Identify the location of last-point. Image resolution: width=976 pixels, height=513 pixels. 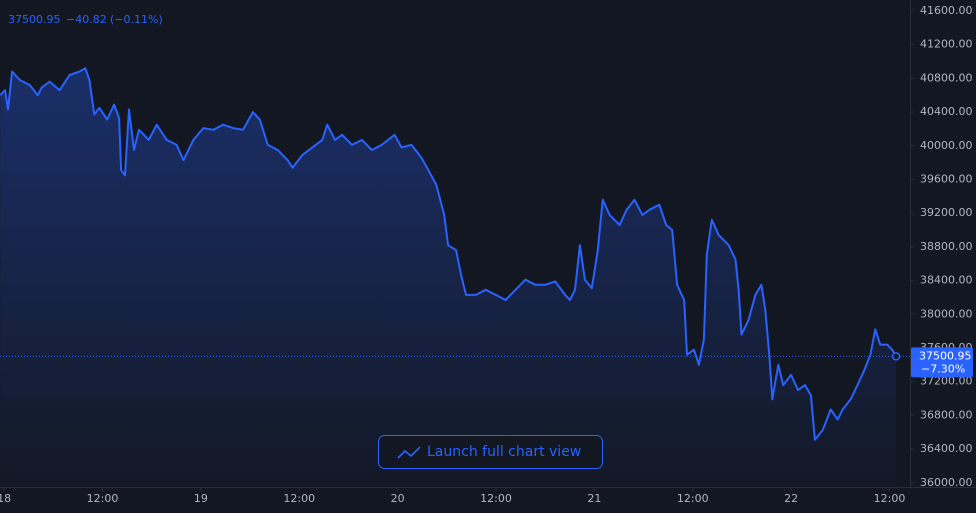
(896, 356).